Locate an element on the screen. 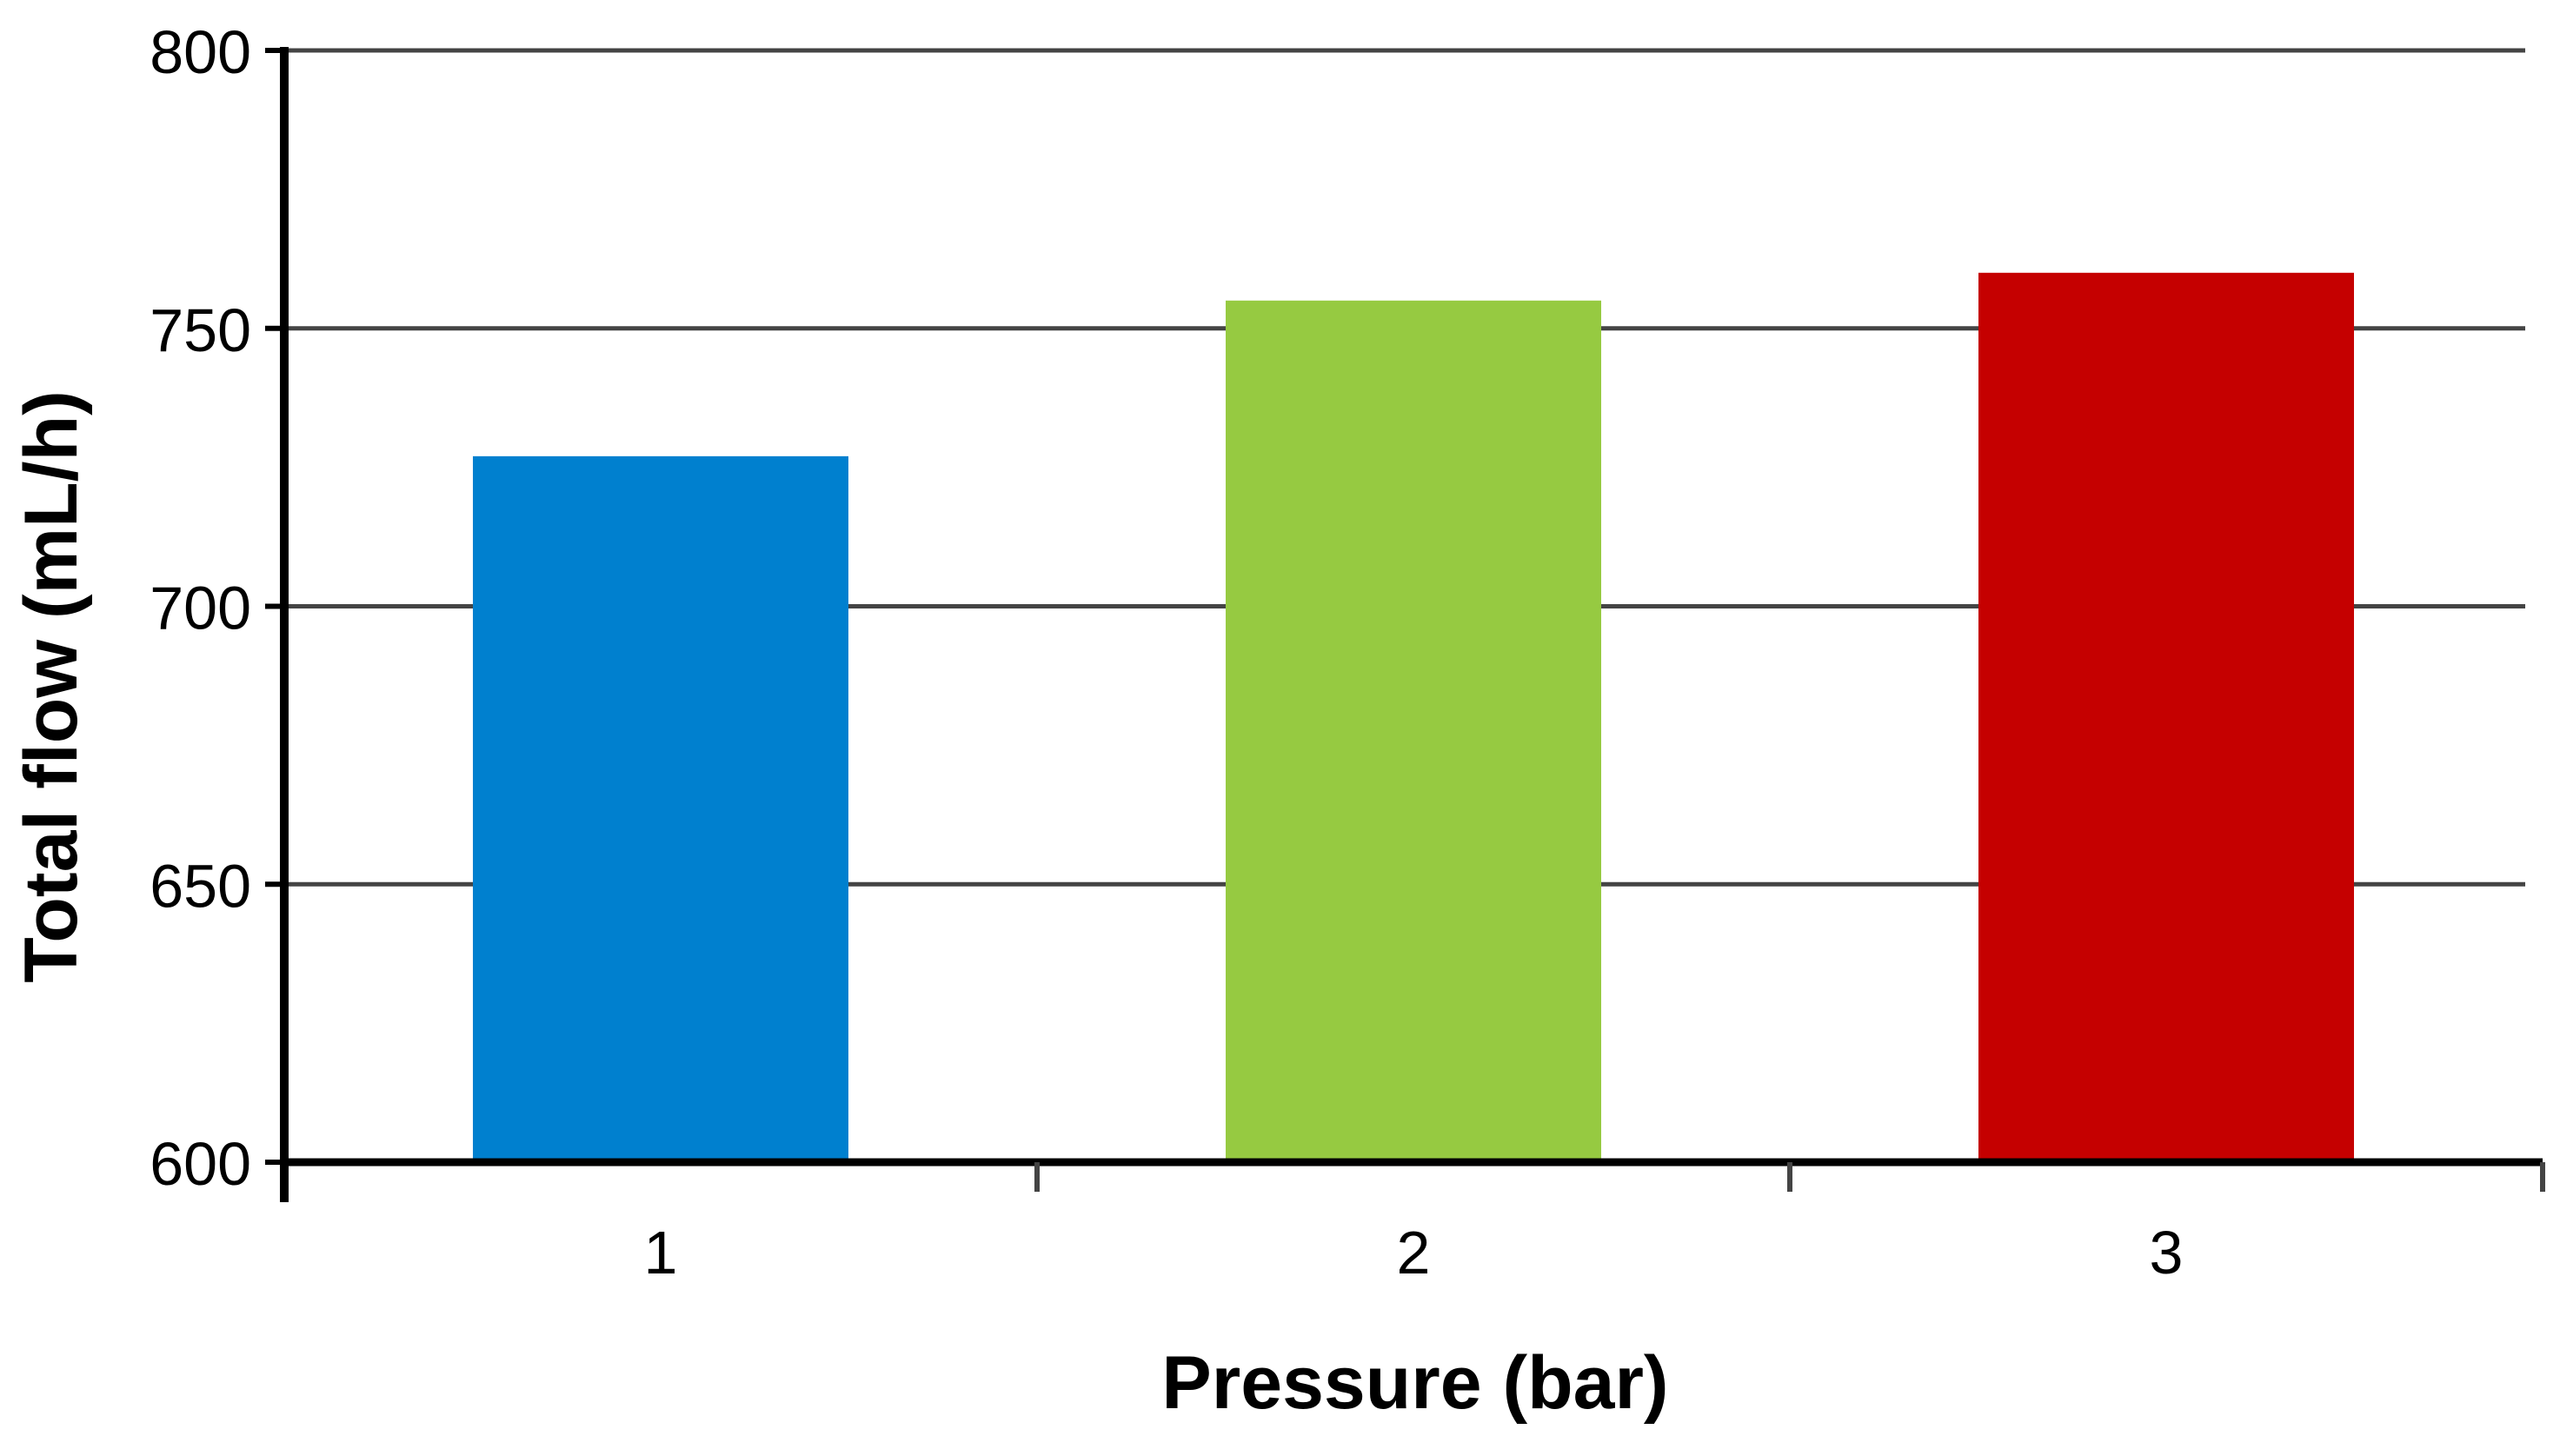  y-tick-labels: 600 650 700 750 800 is located at coordinates (200, 608).